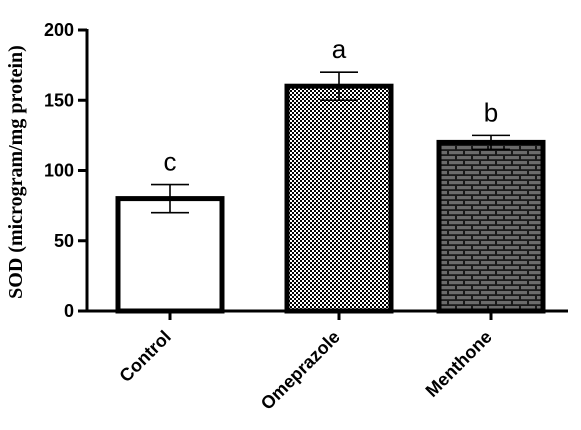 This screenshot has width=581, height=430. Describe the element at coordinates (339, 86) in the screenshot. I see `error-bar-omeprazole` at that location.